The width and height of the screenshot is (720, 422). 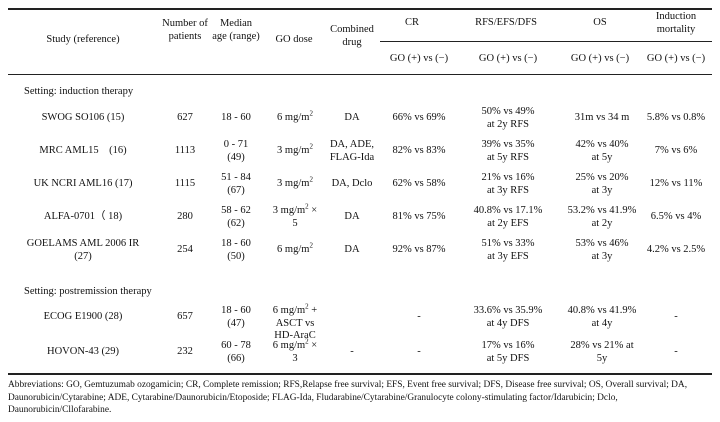 What do you see at coordinates (83, 351) in the screenshot?
I see `study-name: HOVON-43 (29)` at bounding box center [83, 351].